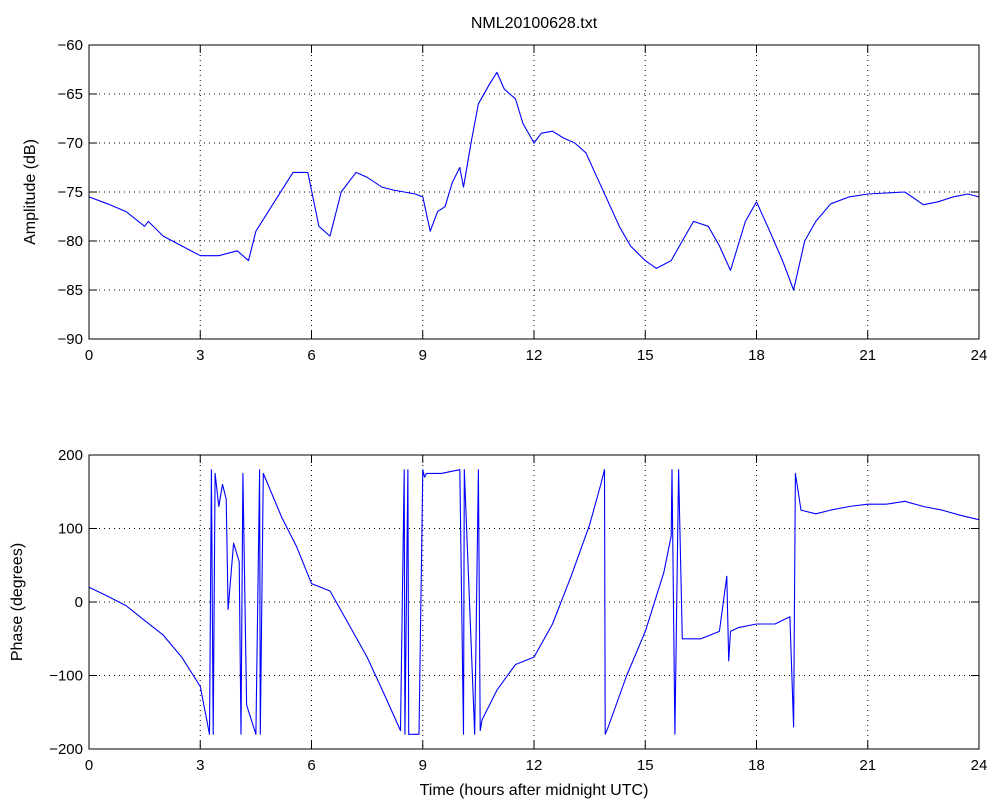 This screenshot has width=998, height=806. What do you see at coordinates (423, 765) in the screenshot?
I see `phase-x-tick-label: 9` at bounding box center [423, 765].